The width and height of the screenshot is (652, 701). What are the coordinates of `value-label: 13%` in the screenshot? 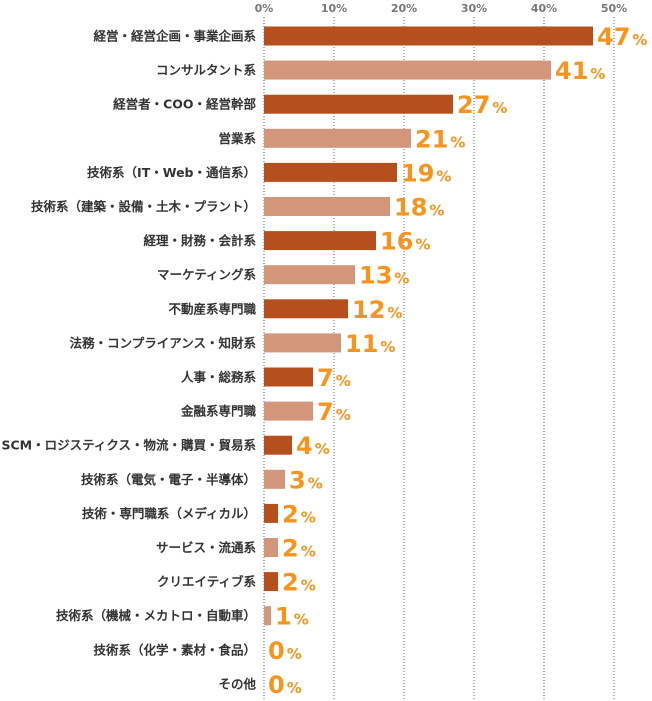 It's located at (384, 276).